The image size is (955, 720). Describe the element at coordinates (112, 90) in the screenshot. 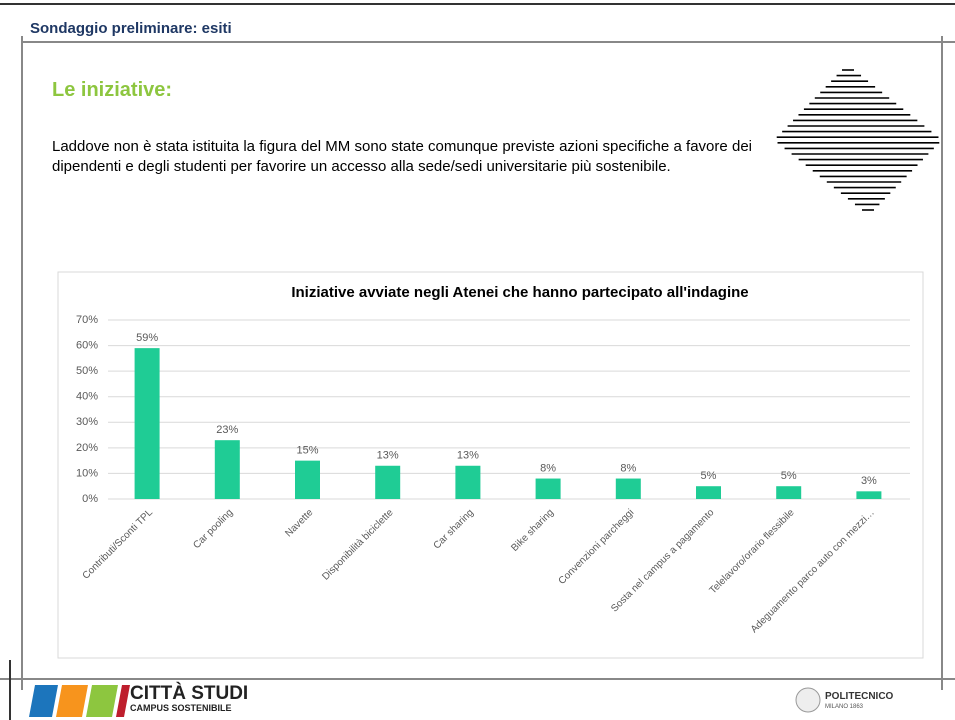

I see `section-title: Le iniziative:` at that location.